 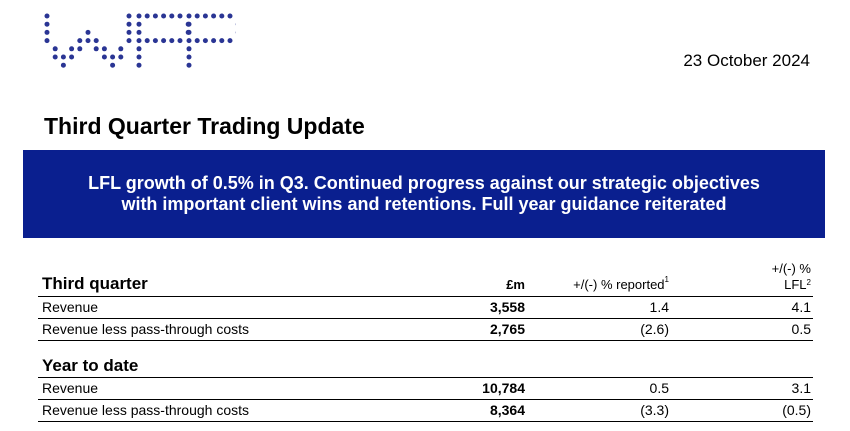 What do you see at coordinates (425, 348) in the screenshot?
I see `section-spacer` at bounding box center [425, 348].